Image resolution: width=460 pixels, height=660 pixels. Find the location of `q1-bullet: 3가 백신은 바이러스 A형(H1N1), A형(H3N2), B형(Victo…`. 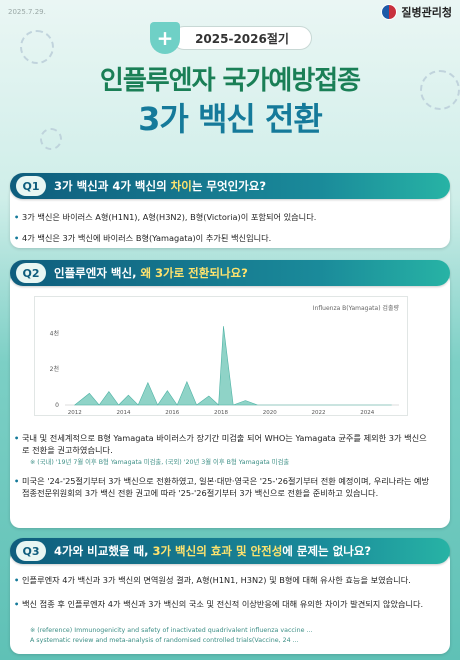

q1-bullet: 3가 백신은 바이러스 A형(H1N1), A형(H3N2), B형(Victo… is located at coordinates (223, 217).